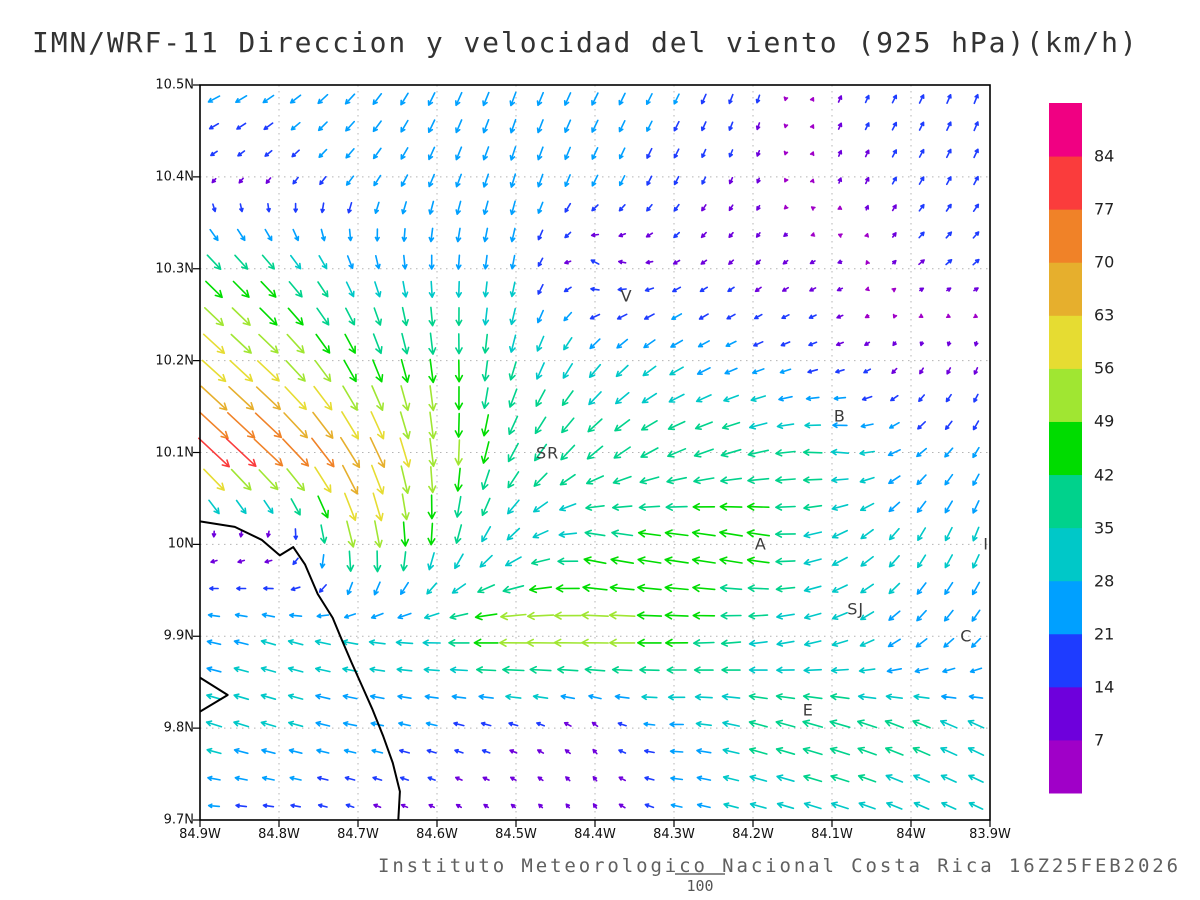 This screenshot has height=900, width=1200. What do you see at coordinates (1065, 448) in the screenshot?
I see `colorbar` at bounding box center [1065, 448].